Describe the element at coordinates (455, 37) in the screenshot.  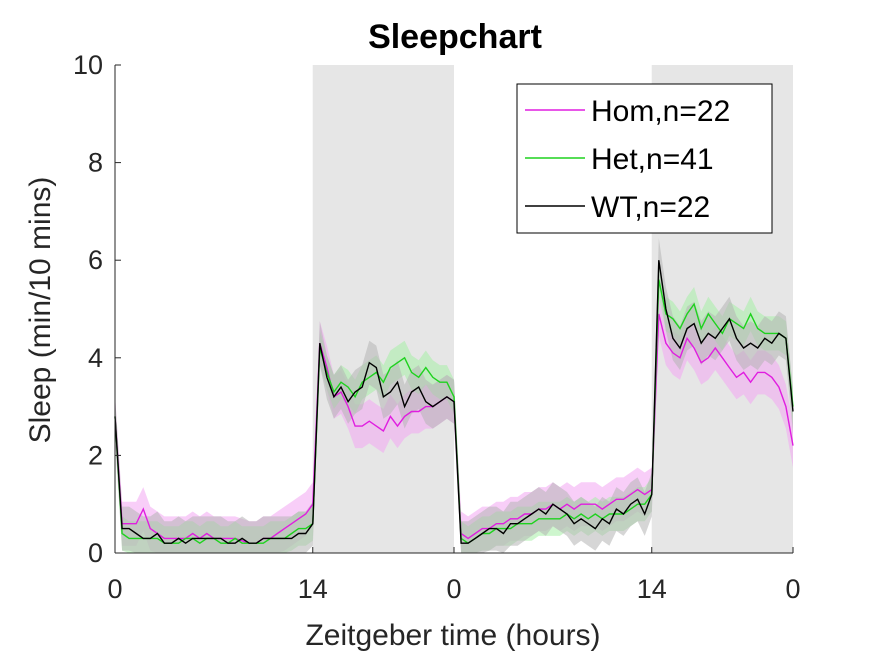
I see `chart-title: Sleepchart` at that location.